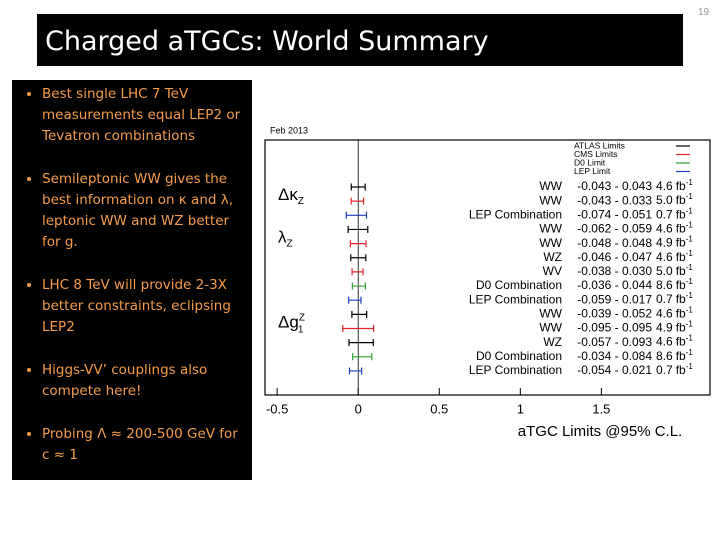  What do you see at coordinates (288, 322) in the screenshot?
I see `text-part: Δg` at bounding box center [288, 322].